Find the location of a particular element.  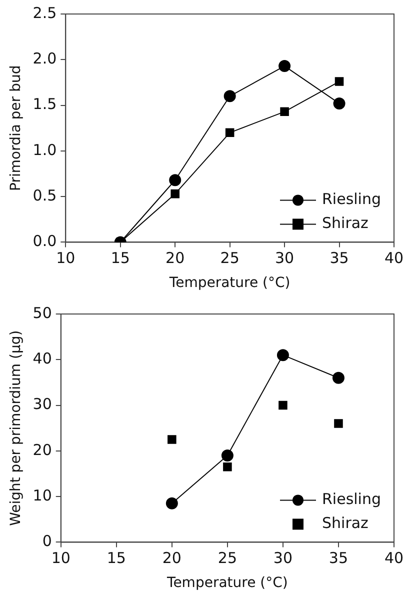

y-tick-label: 20 is located at coordinates (42, 449).